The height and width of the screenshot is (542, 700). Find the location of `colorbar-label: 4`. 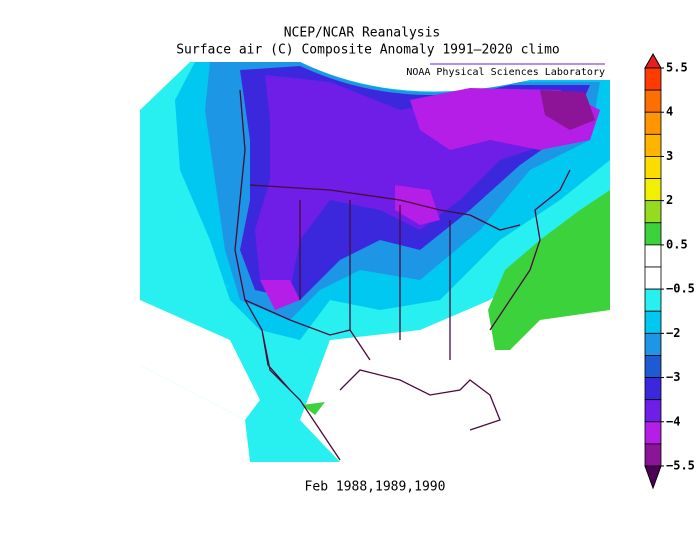

colorbar-label: 4 is located at coordinates (669, 112).